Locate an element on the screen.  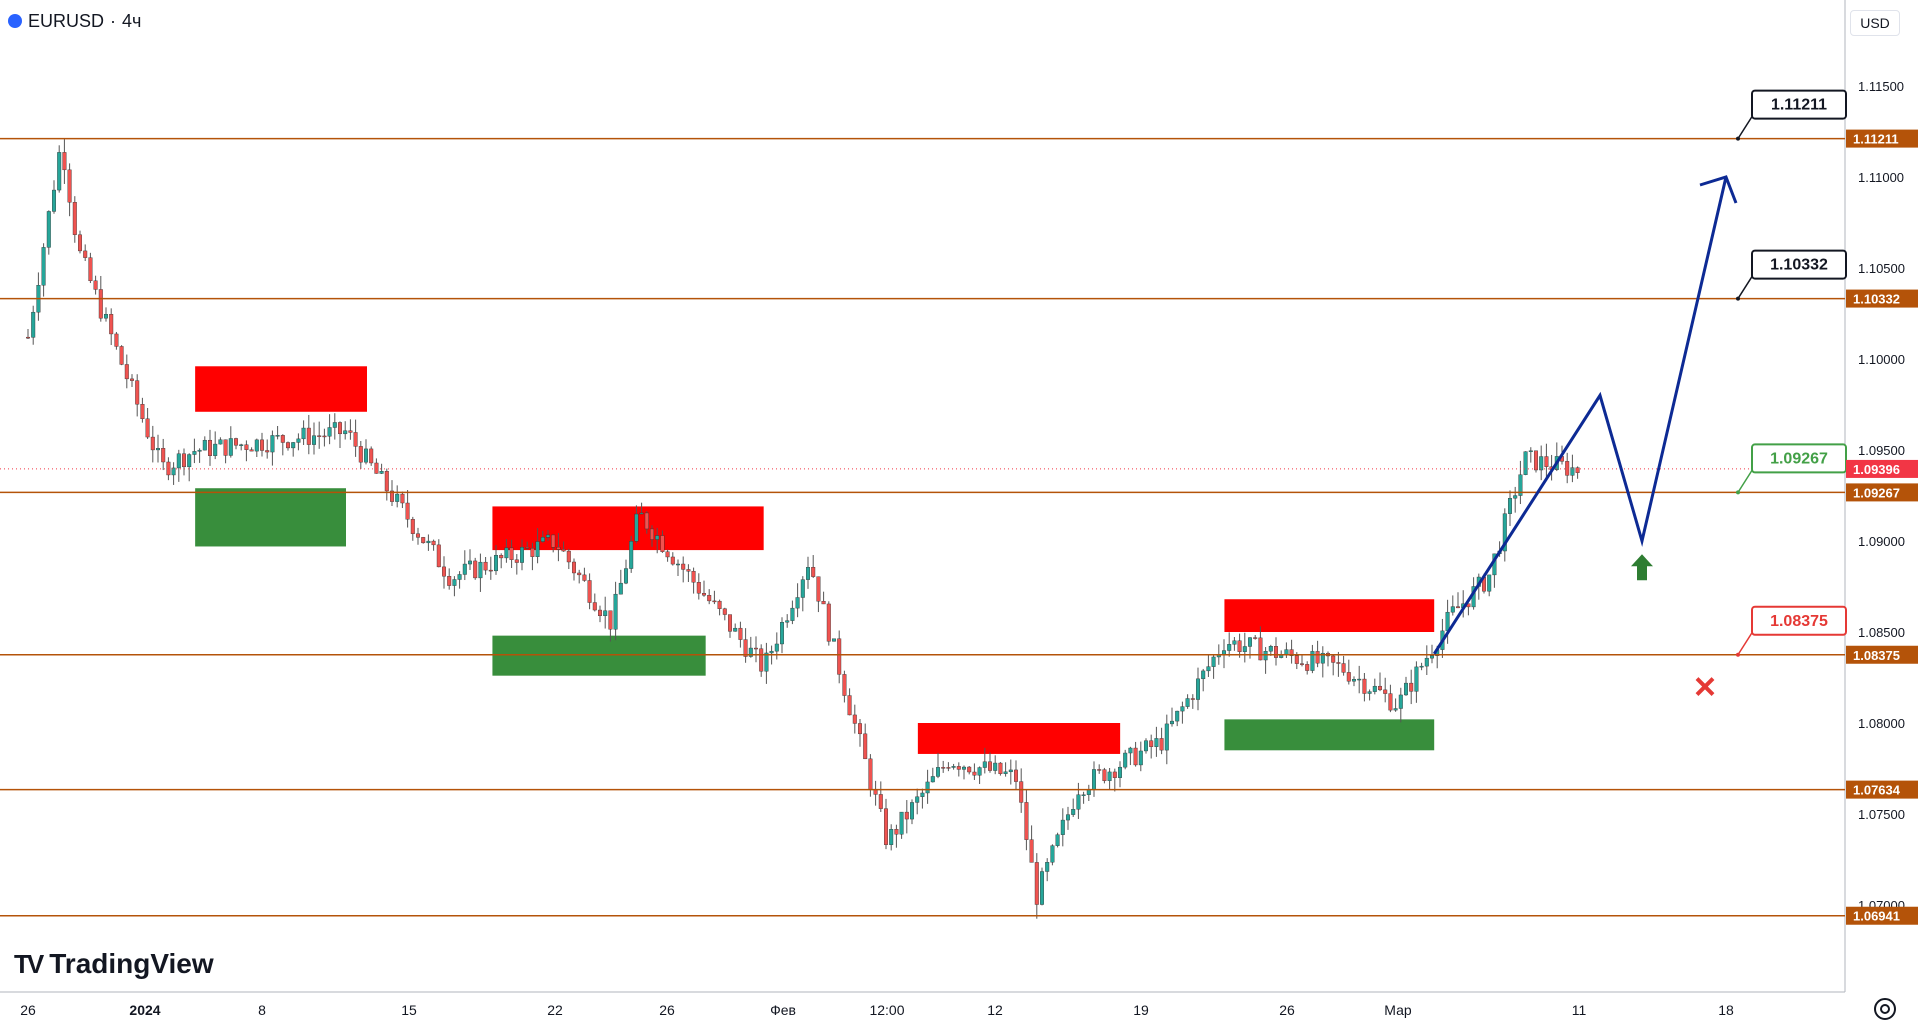
price-tick-label: 1.11000 is located at coordinates (1881, 177).